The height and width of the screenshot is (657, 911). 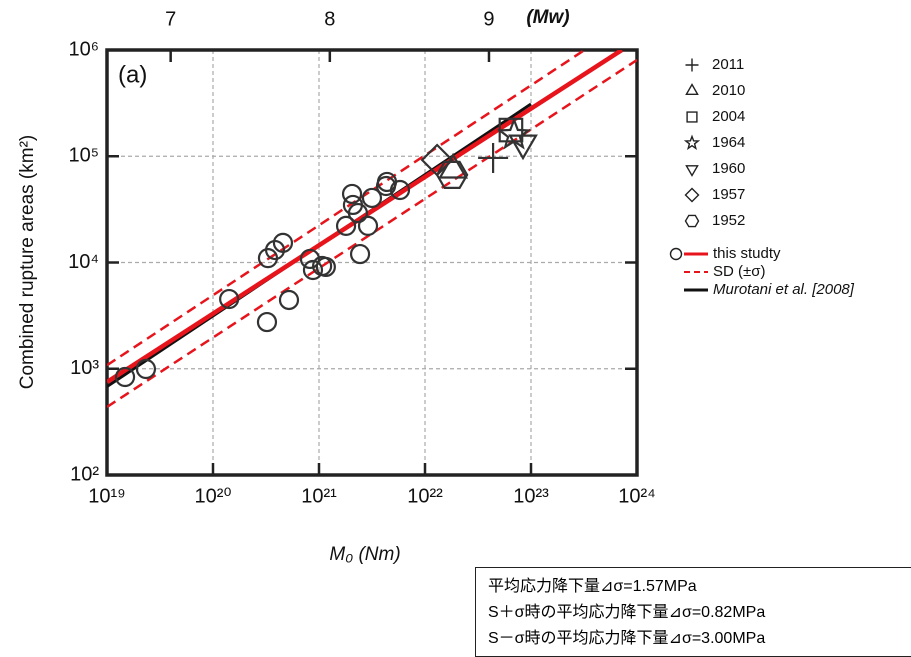 What do you see at coordinates (106, 496) in the screenshot?
I see `x-tick-label: 10¹⁹` at bounding box center [106, 496].